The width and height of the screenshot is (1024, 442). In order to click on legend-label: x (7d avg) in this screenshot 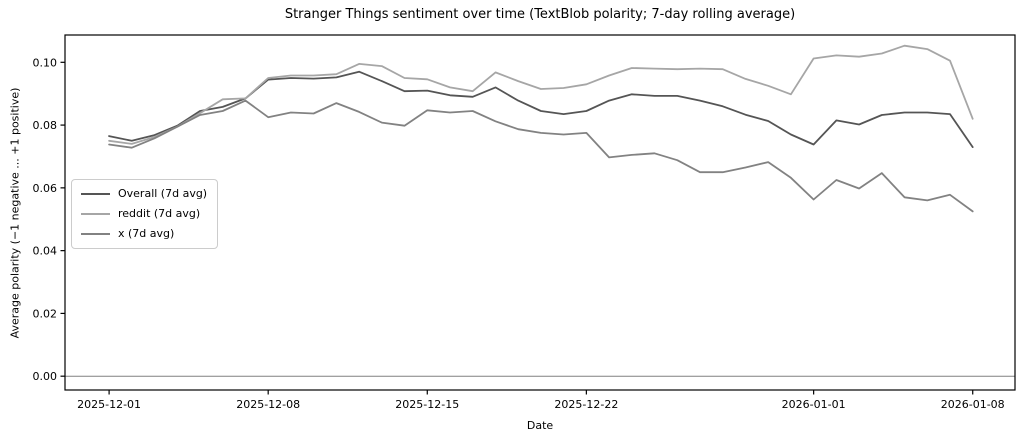, I will do `click(146, 233)`.